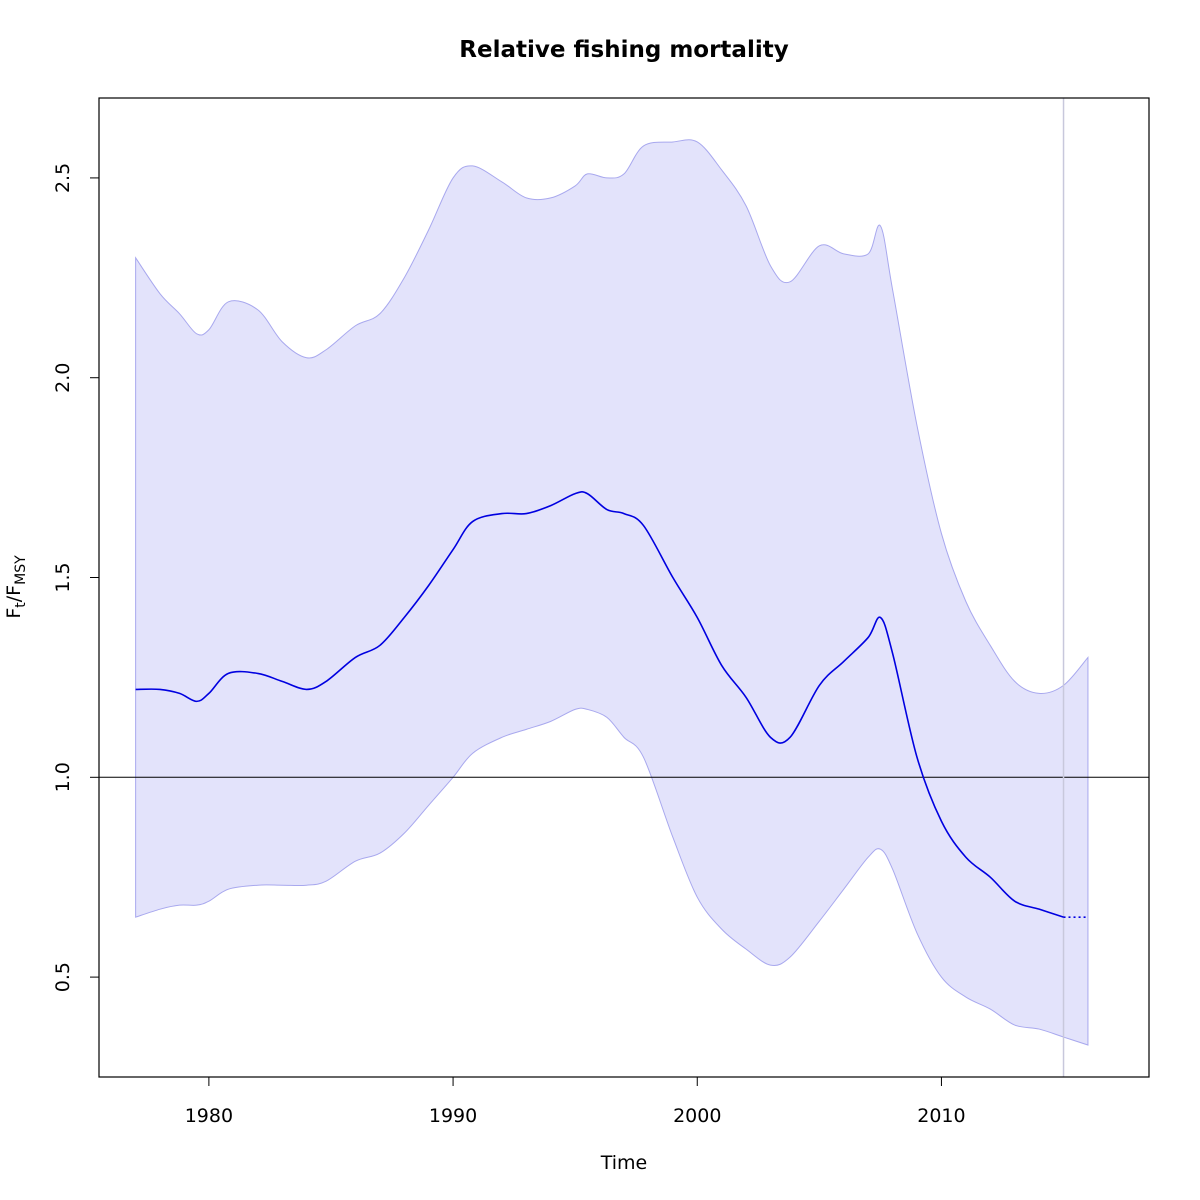 The height and width of the screenshot is (1200, 1200). What do you see at coordinates (697, 1116) in the screenshot?
I see `x-tick-label: 2000` at bounding box center [697, 1116].